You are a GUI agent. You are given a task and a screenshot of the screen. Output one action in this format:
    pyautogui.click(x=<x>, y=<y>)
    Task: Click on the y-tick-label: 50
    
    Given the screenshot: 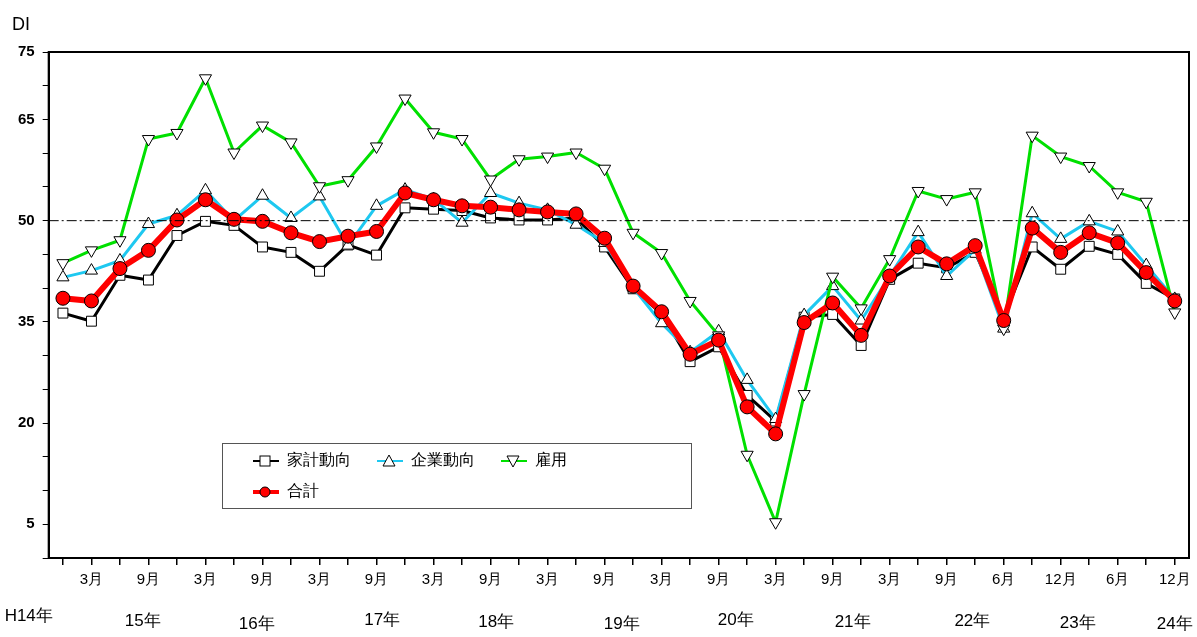 What is the action you would take?
    pyautogui.click(x=26, y=219)
    